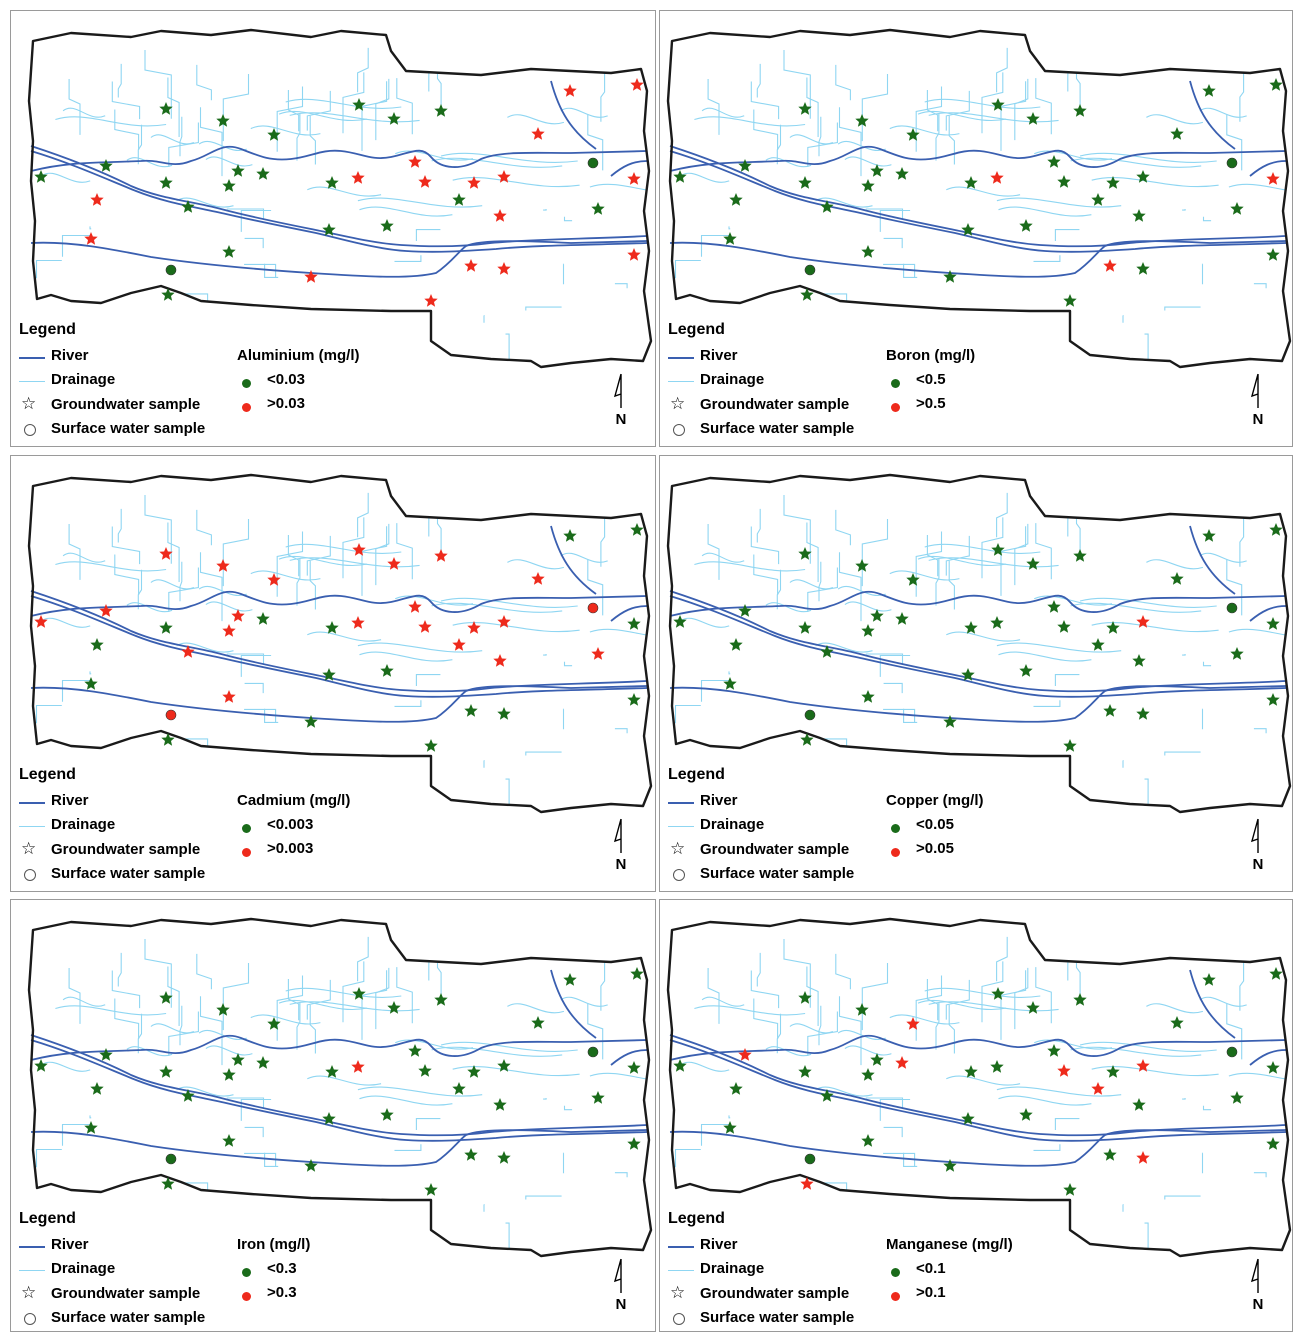  Describe the element at coordinates (1232, 163) in the screenshot. I see `surface-water-sample-dot` at that location.